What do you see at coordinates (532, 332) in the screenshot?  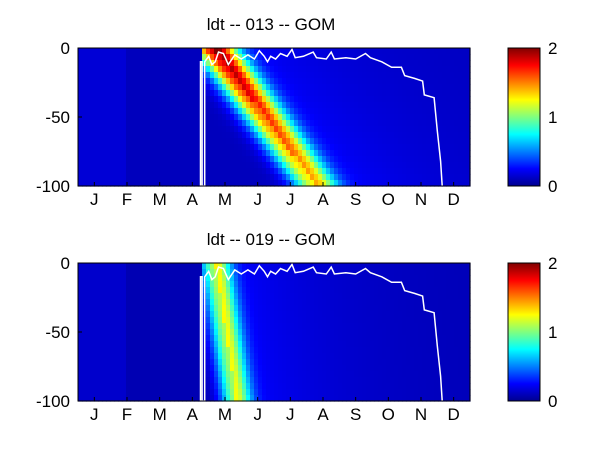 I see `colorbar: 2 1 0` at bounding box center [532, 332].